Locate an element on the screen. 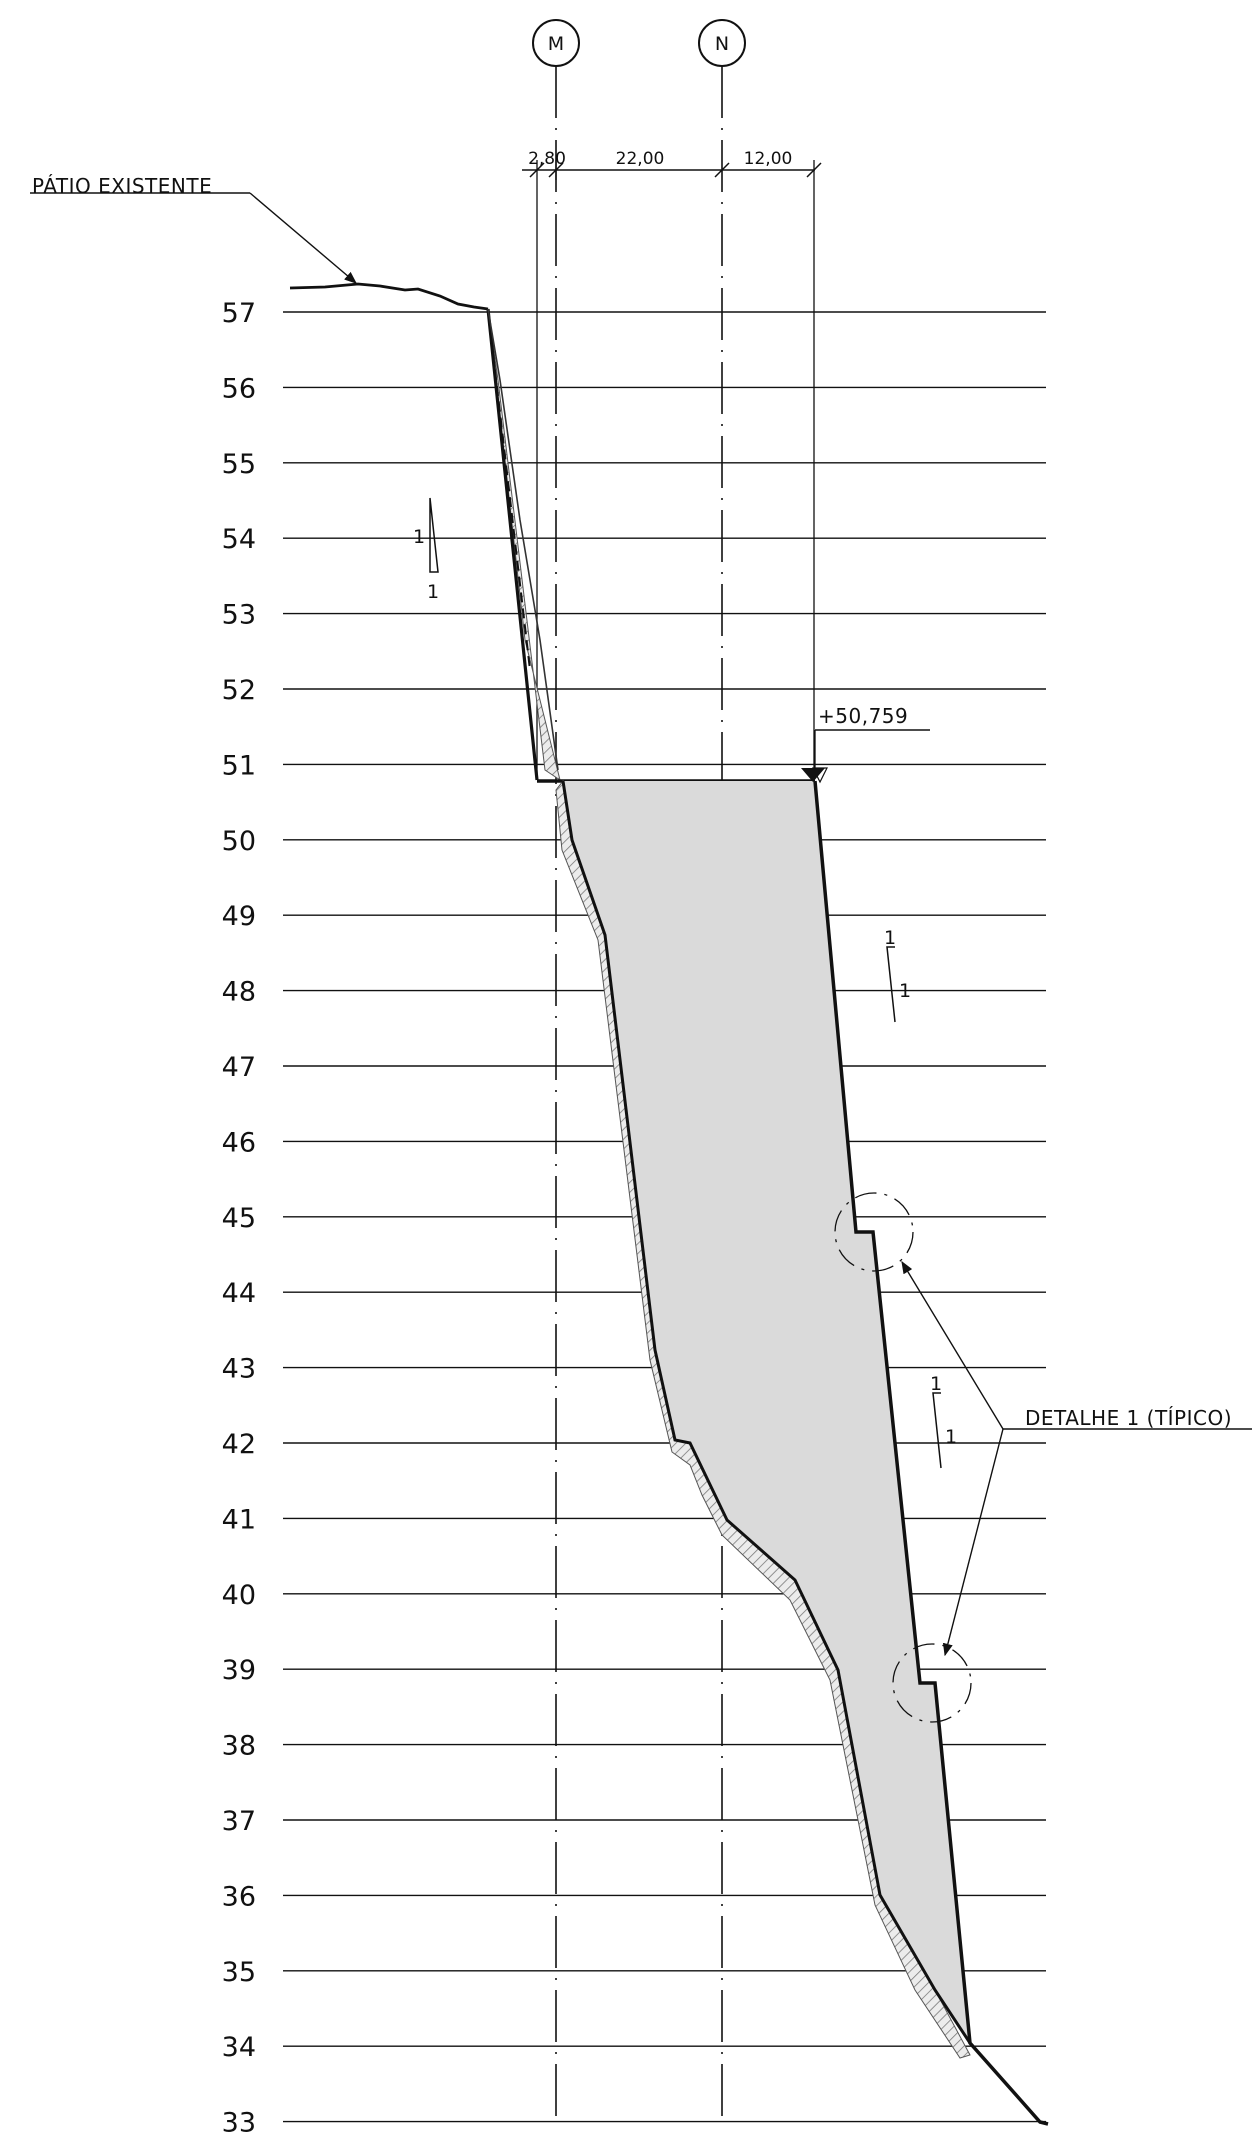 The width and height of the screenshot is (1254, 2132). fill-right-slope is located at coordinates (931, 1453).